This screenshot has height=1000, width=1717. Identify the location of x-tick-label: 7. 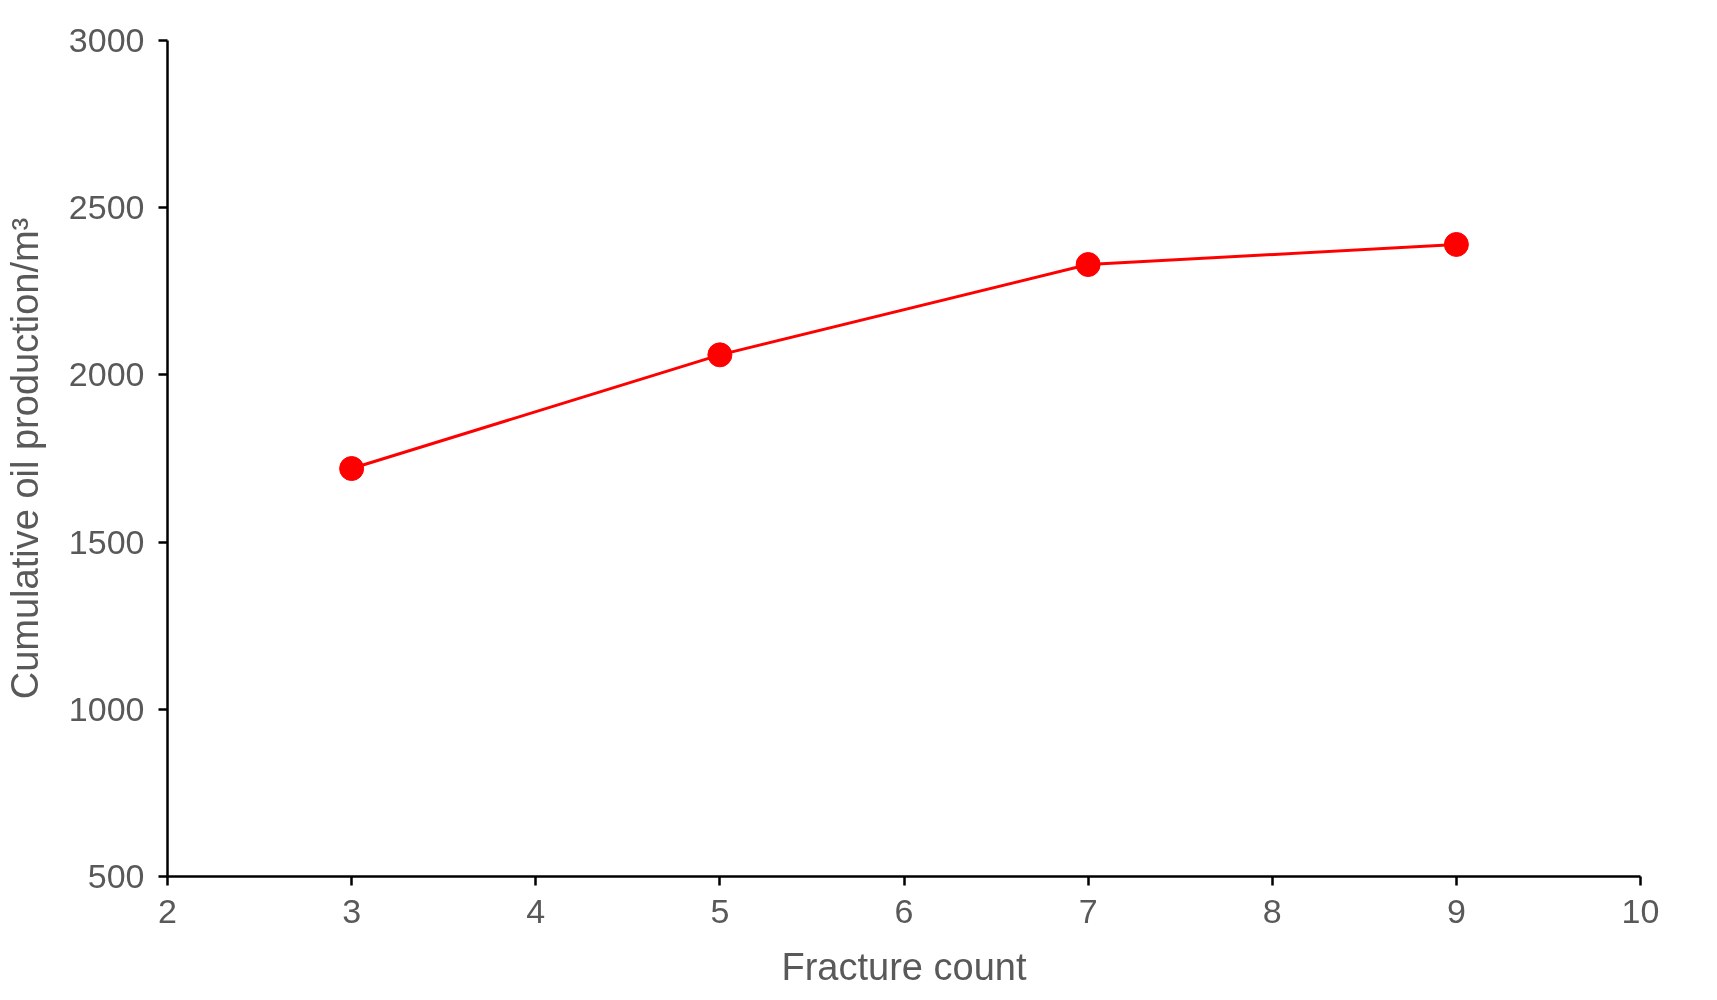
(1088, 910).